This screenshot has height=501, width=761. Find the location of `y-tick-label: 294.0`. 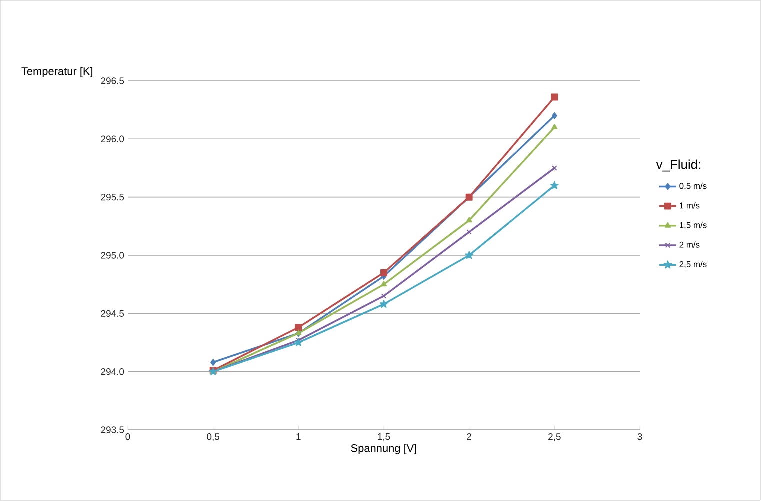

y-tick-label: 294.0 is located at coordinates (112, 372).